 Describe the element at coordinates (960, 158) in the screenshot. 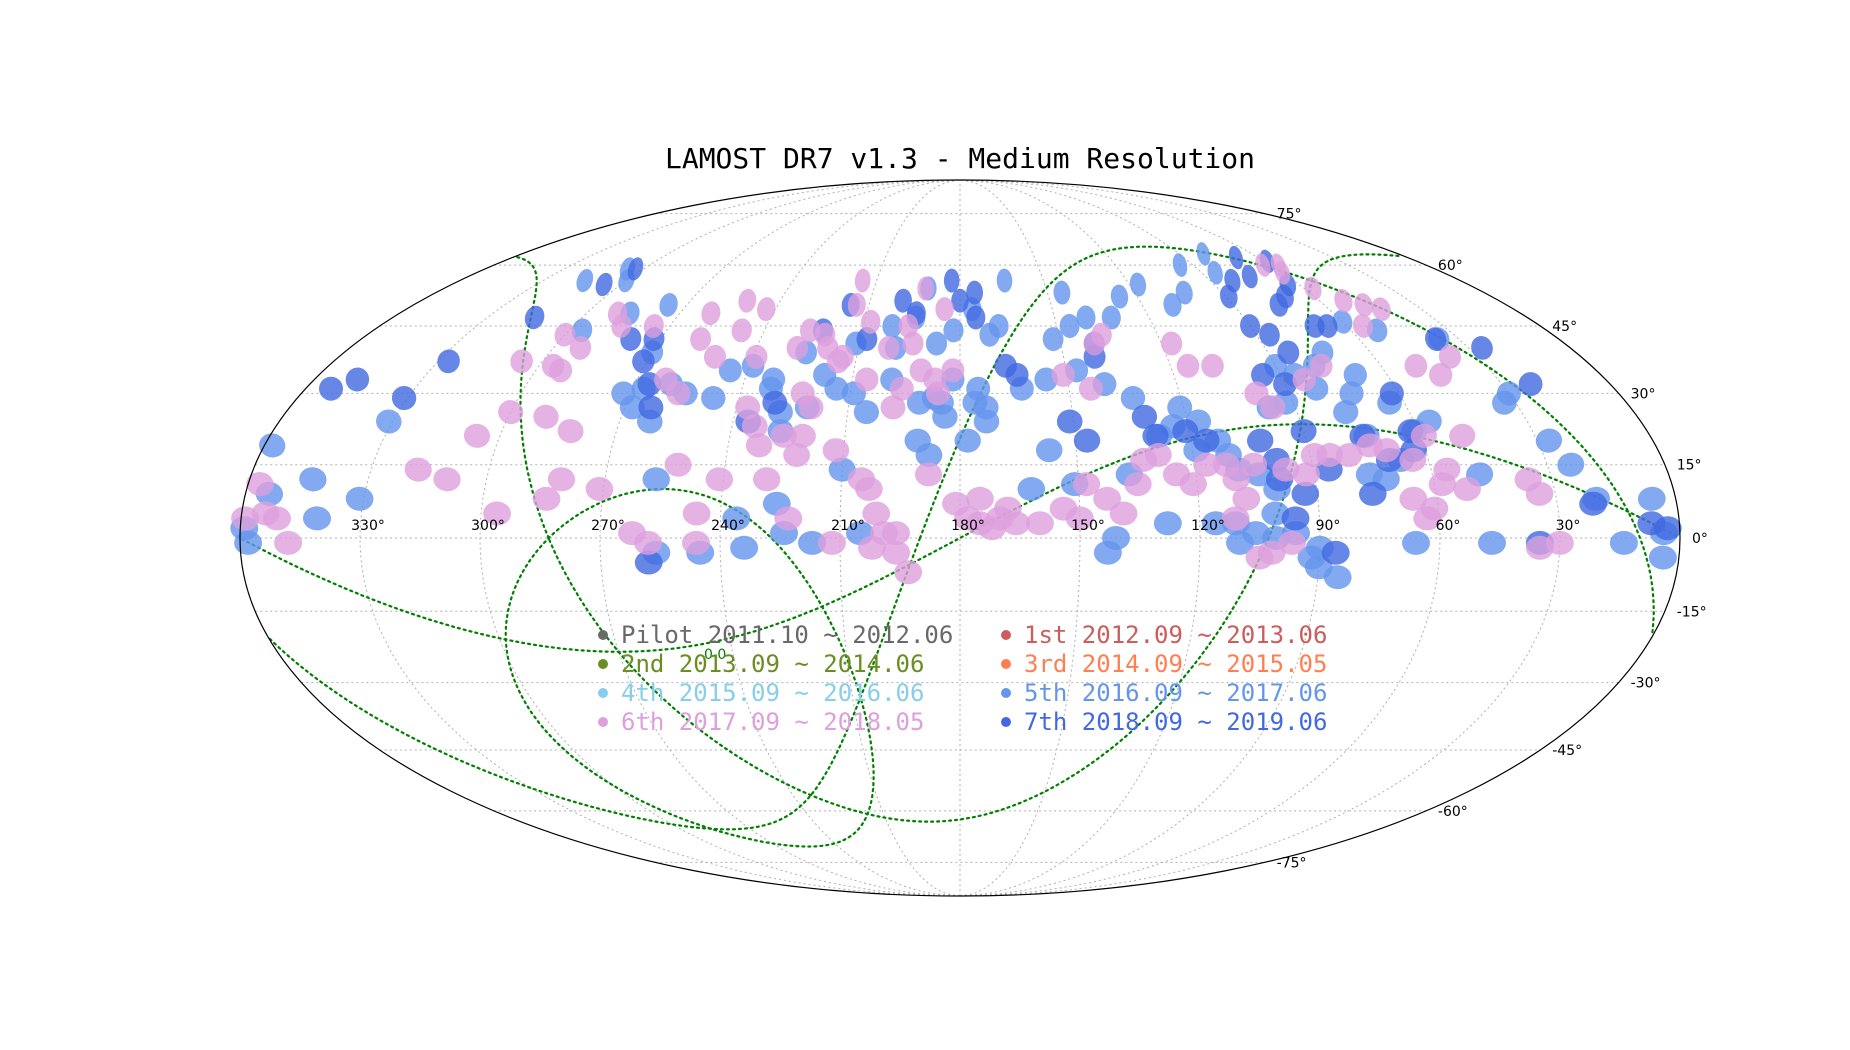

I see `chart-title: LAMOST DR7 v1.3 - Medium Resolution` at that location.